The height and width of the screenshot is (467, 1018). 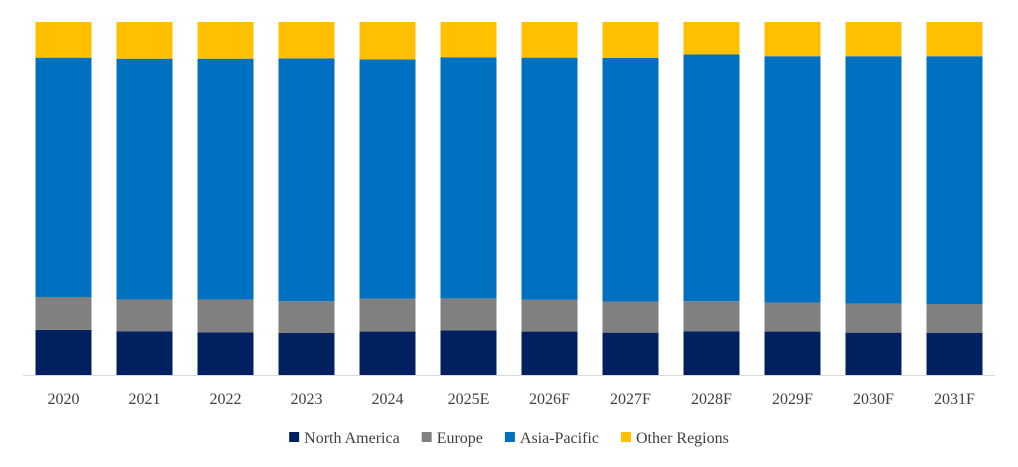 What do you see at coordinates (792, 179) in the screenshot?
I see `bar-asia-pacific-2029f` at bounding box center [792, 179].